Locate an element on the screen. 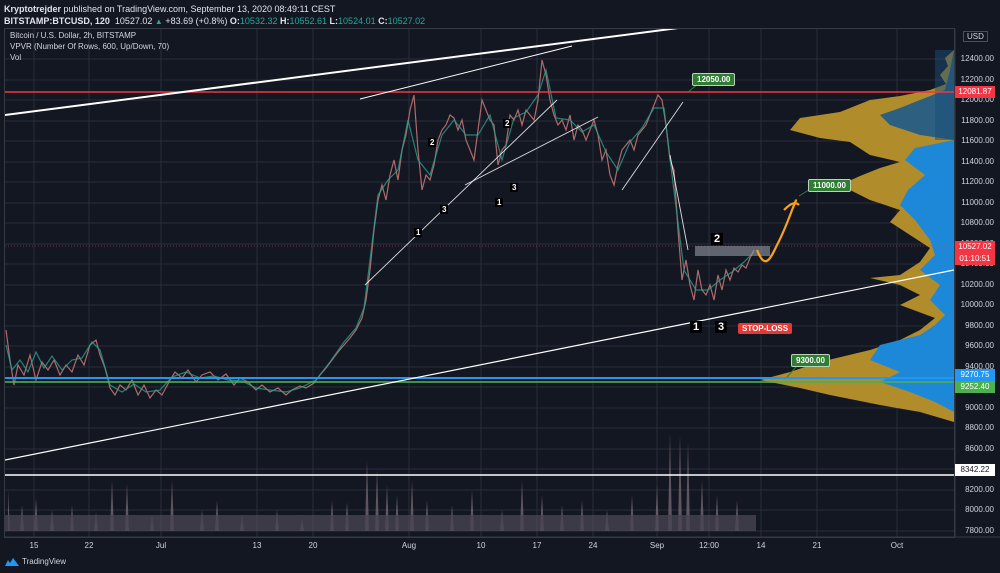 Image resolution: width=1000 pixels, height=573 pixels. close-value: 10527.02 is located at coordinates (406, 21).